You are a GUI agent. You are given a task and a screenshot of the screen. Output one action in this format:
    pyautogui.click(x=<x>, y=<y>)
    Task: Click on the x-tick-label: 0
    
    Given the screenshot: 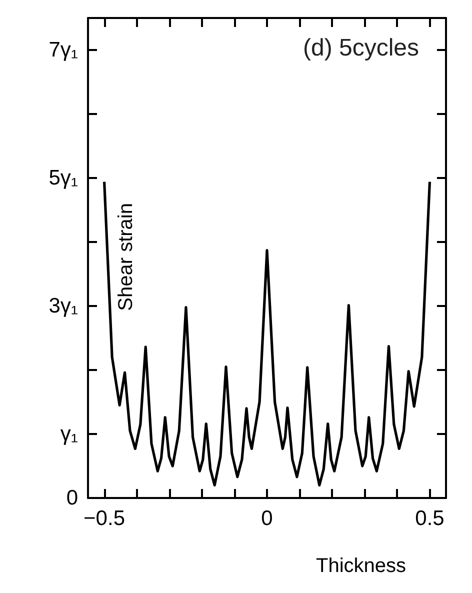 What is the action you would take?
    pyautogui.click(x=267, y=518)
    